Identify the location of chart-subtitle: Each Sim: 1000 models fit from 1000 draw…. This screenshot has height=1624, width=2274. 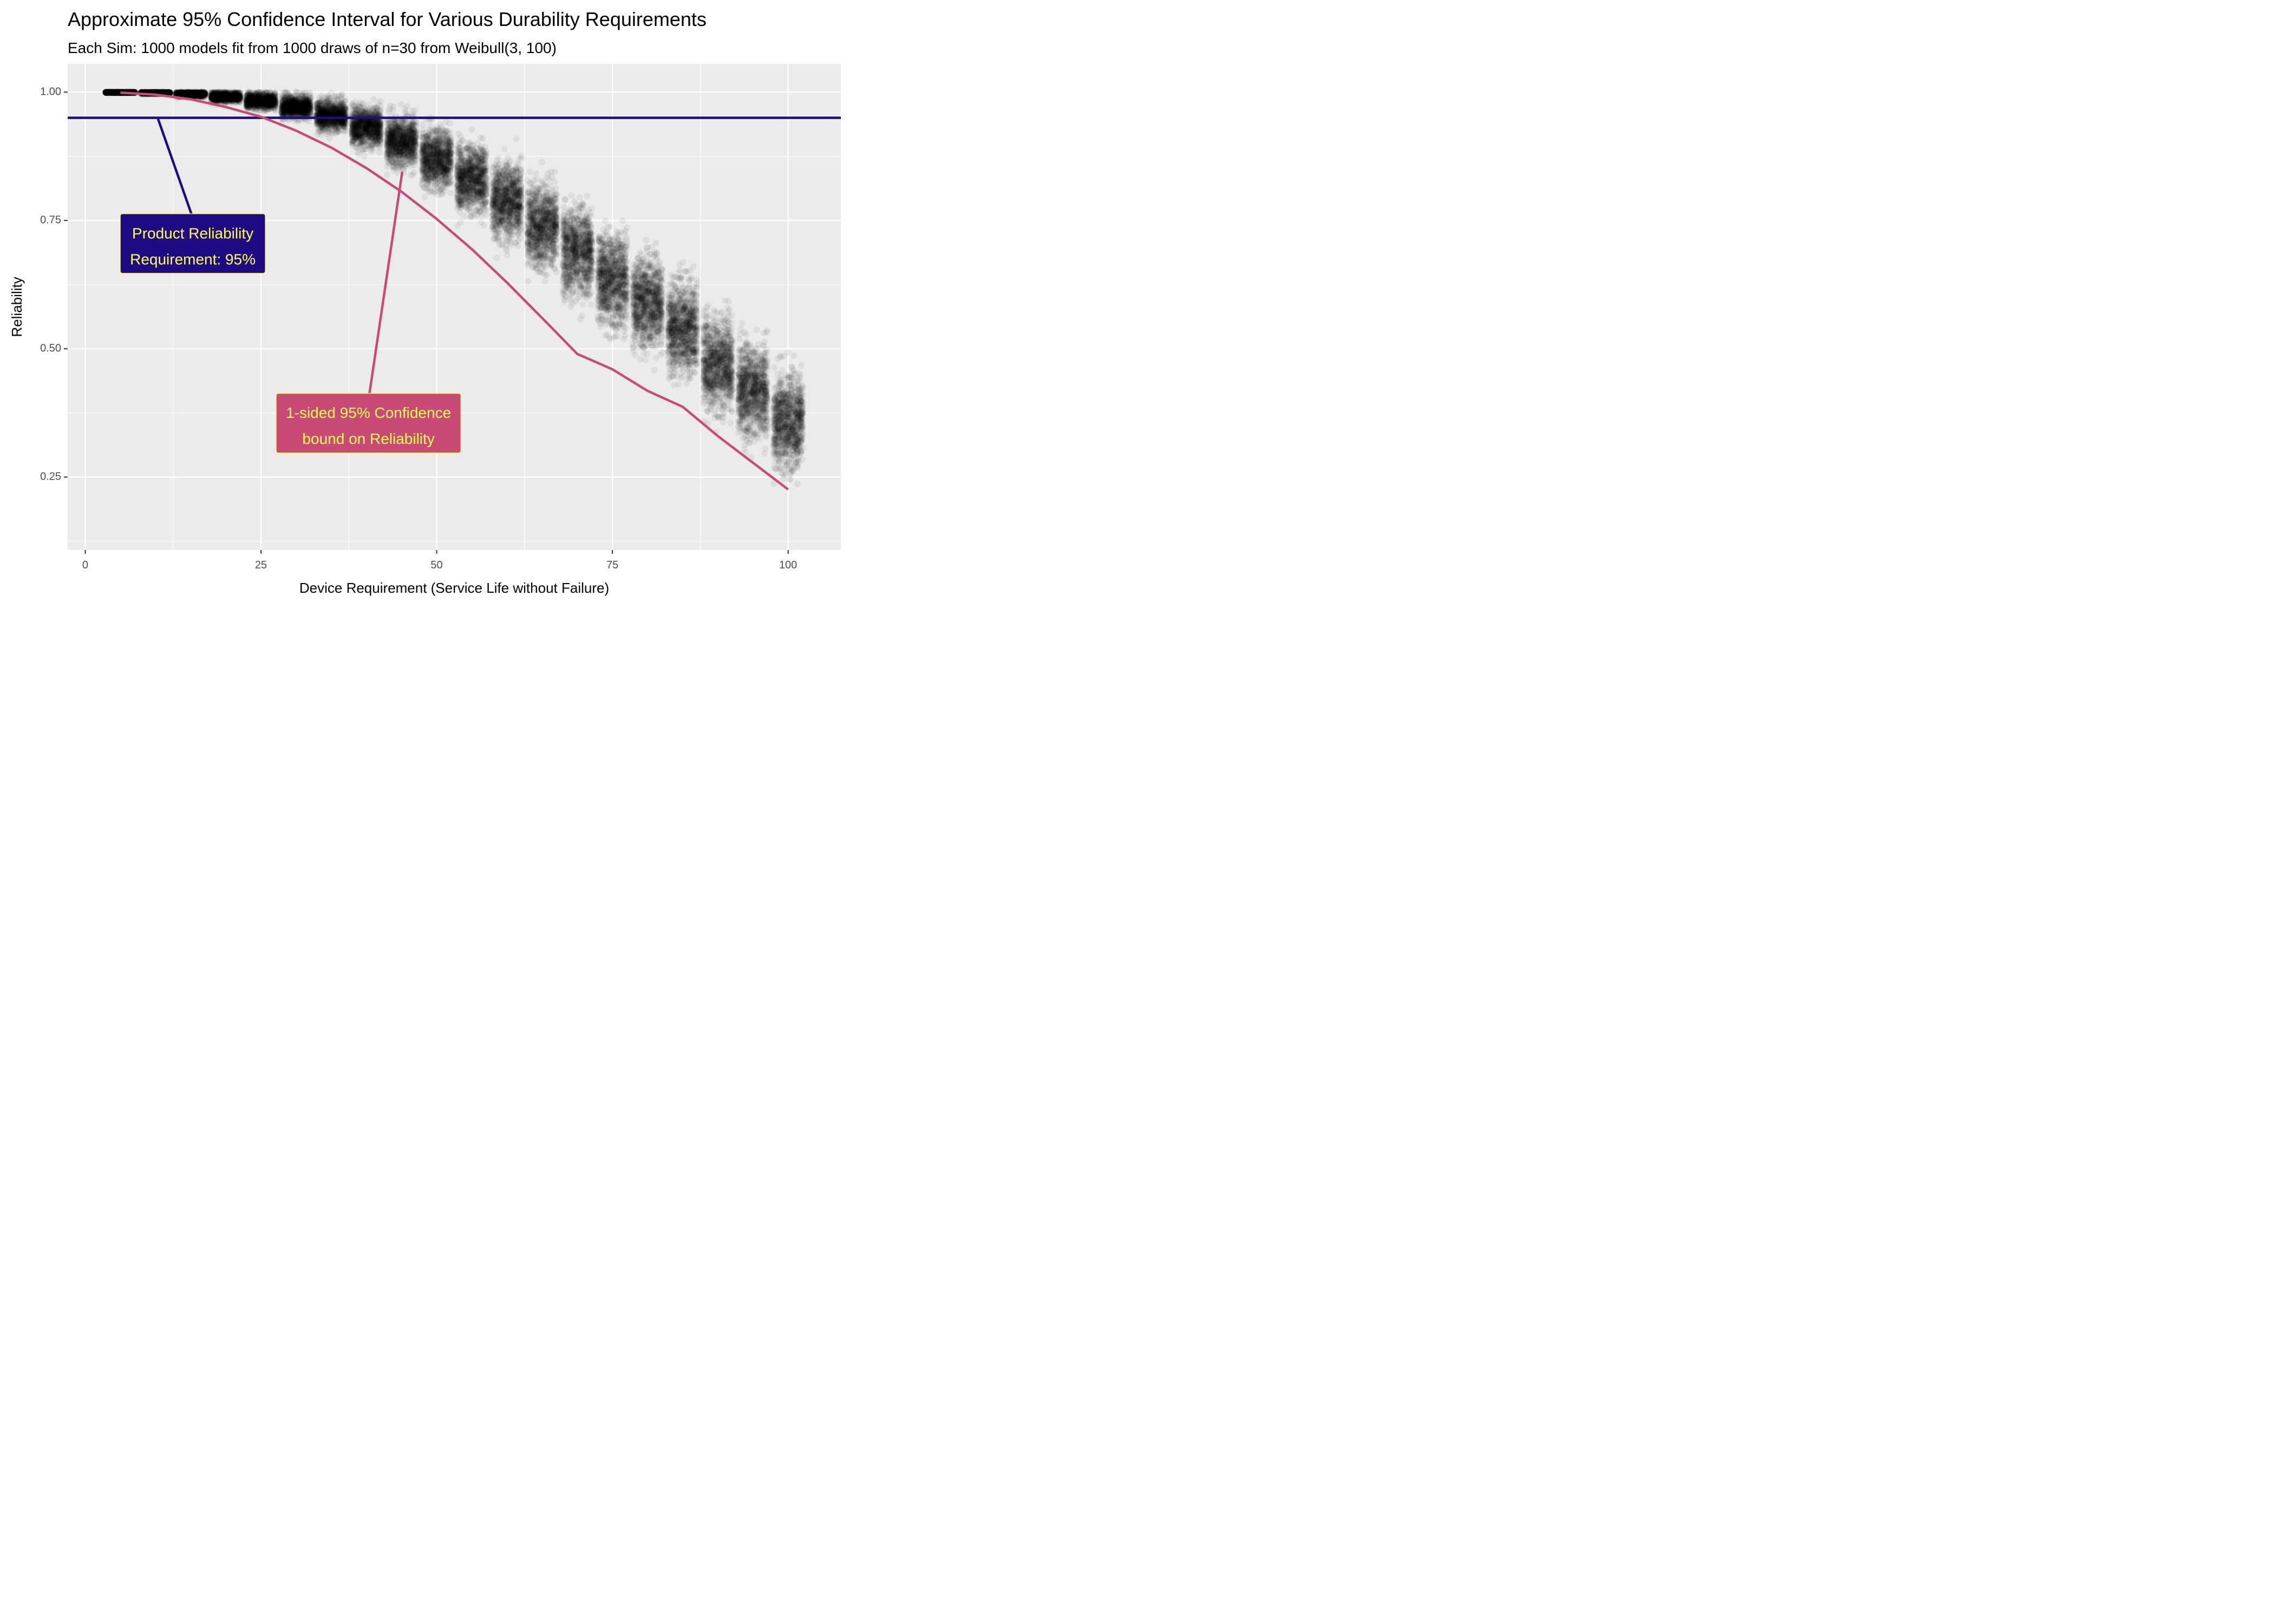
(313, 48).